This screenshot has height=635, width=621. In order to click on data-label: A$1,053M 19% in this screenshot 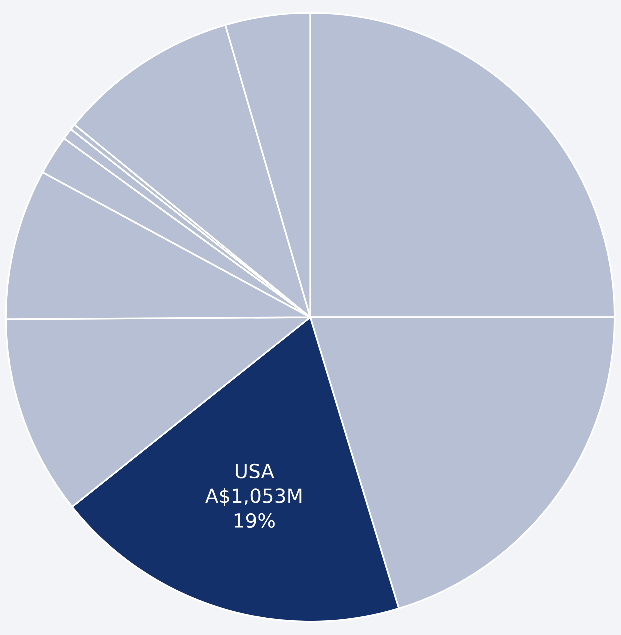, I will do `click(254, 508)`.